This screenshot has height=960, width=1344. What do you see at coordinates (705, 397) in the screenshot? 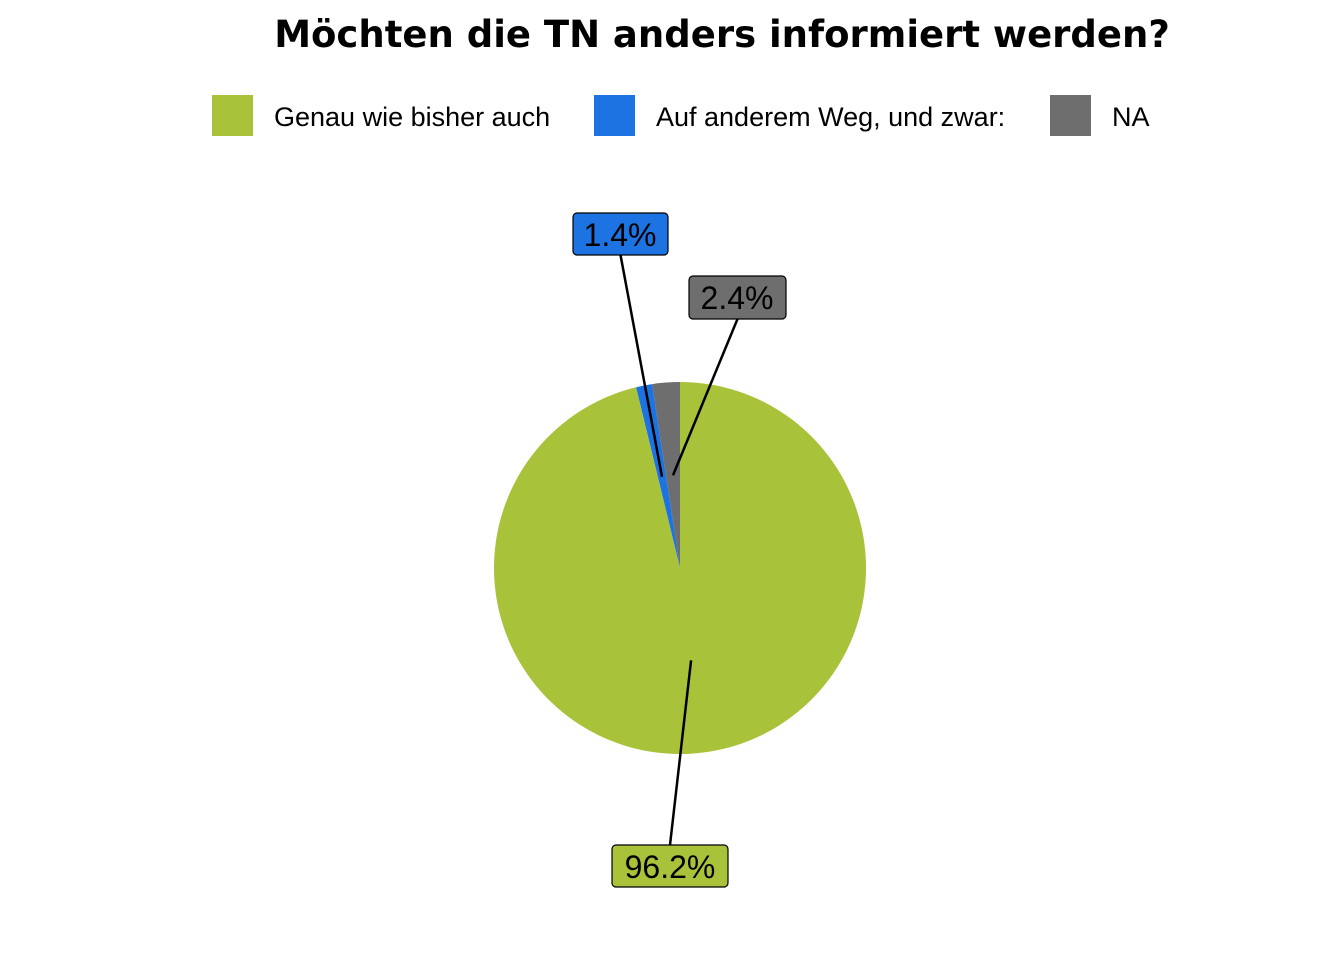
I see `leader-na` at bounding box center [705, 397].